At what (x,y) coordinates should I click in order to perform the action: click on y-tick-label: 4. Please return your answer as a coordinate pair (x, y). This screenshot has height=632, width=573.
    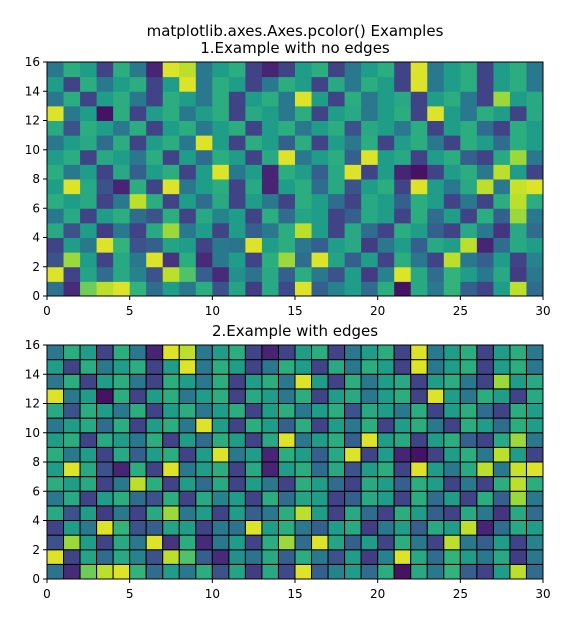
    Looking at the image, I should click on (36, 238).